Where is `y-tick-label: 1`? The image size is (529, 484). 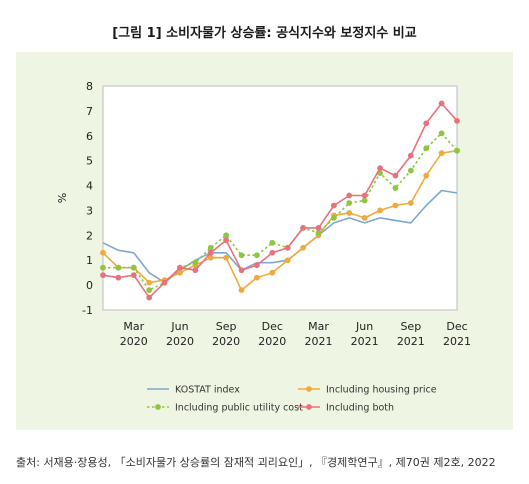
y-tick-label: 1 is located at coordinates (89, 260).